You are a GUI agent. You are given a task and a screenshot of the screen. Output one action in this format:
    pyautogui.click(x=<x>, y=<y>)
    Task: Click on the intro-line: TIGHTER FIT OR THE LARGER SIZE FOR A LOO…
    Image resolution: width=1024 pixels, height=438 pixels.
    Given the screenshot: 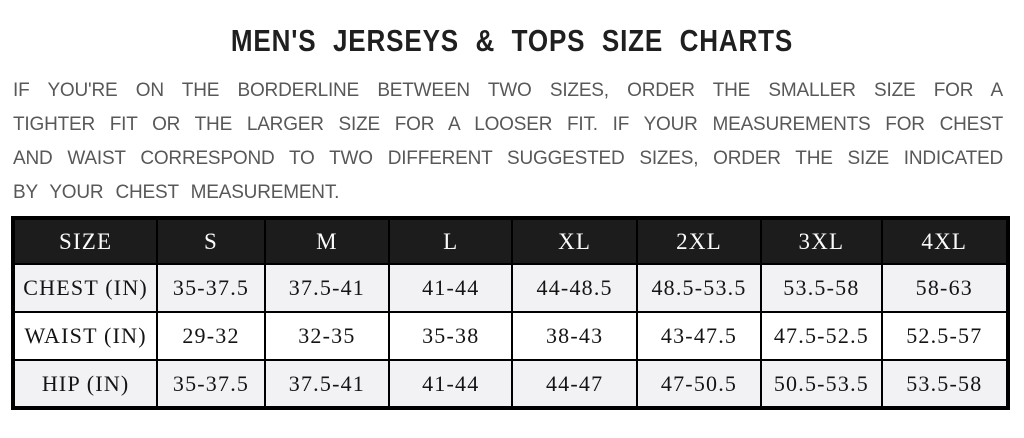 What is the action you would take?
    pyautogui.click(x=508, y=124)
    